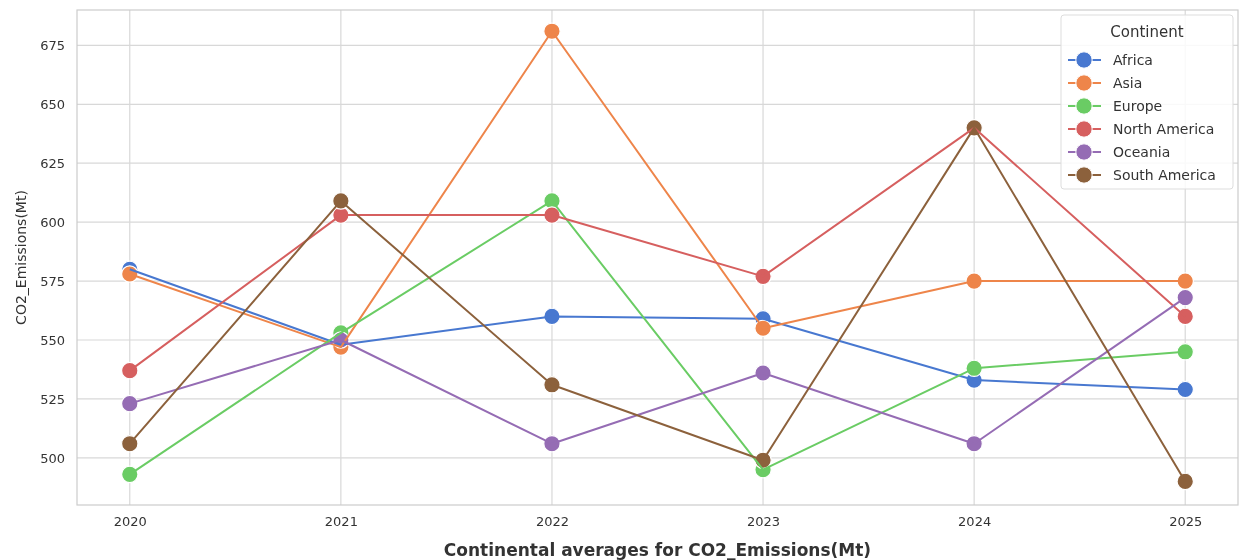 The width and height of the screenshot is (1239, 560). I want to click on legend-label: South America, so click(1164, 175).